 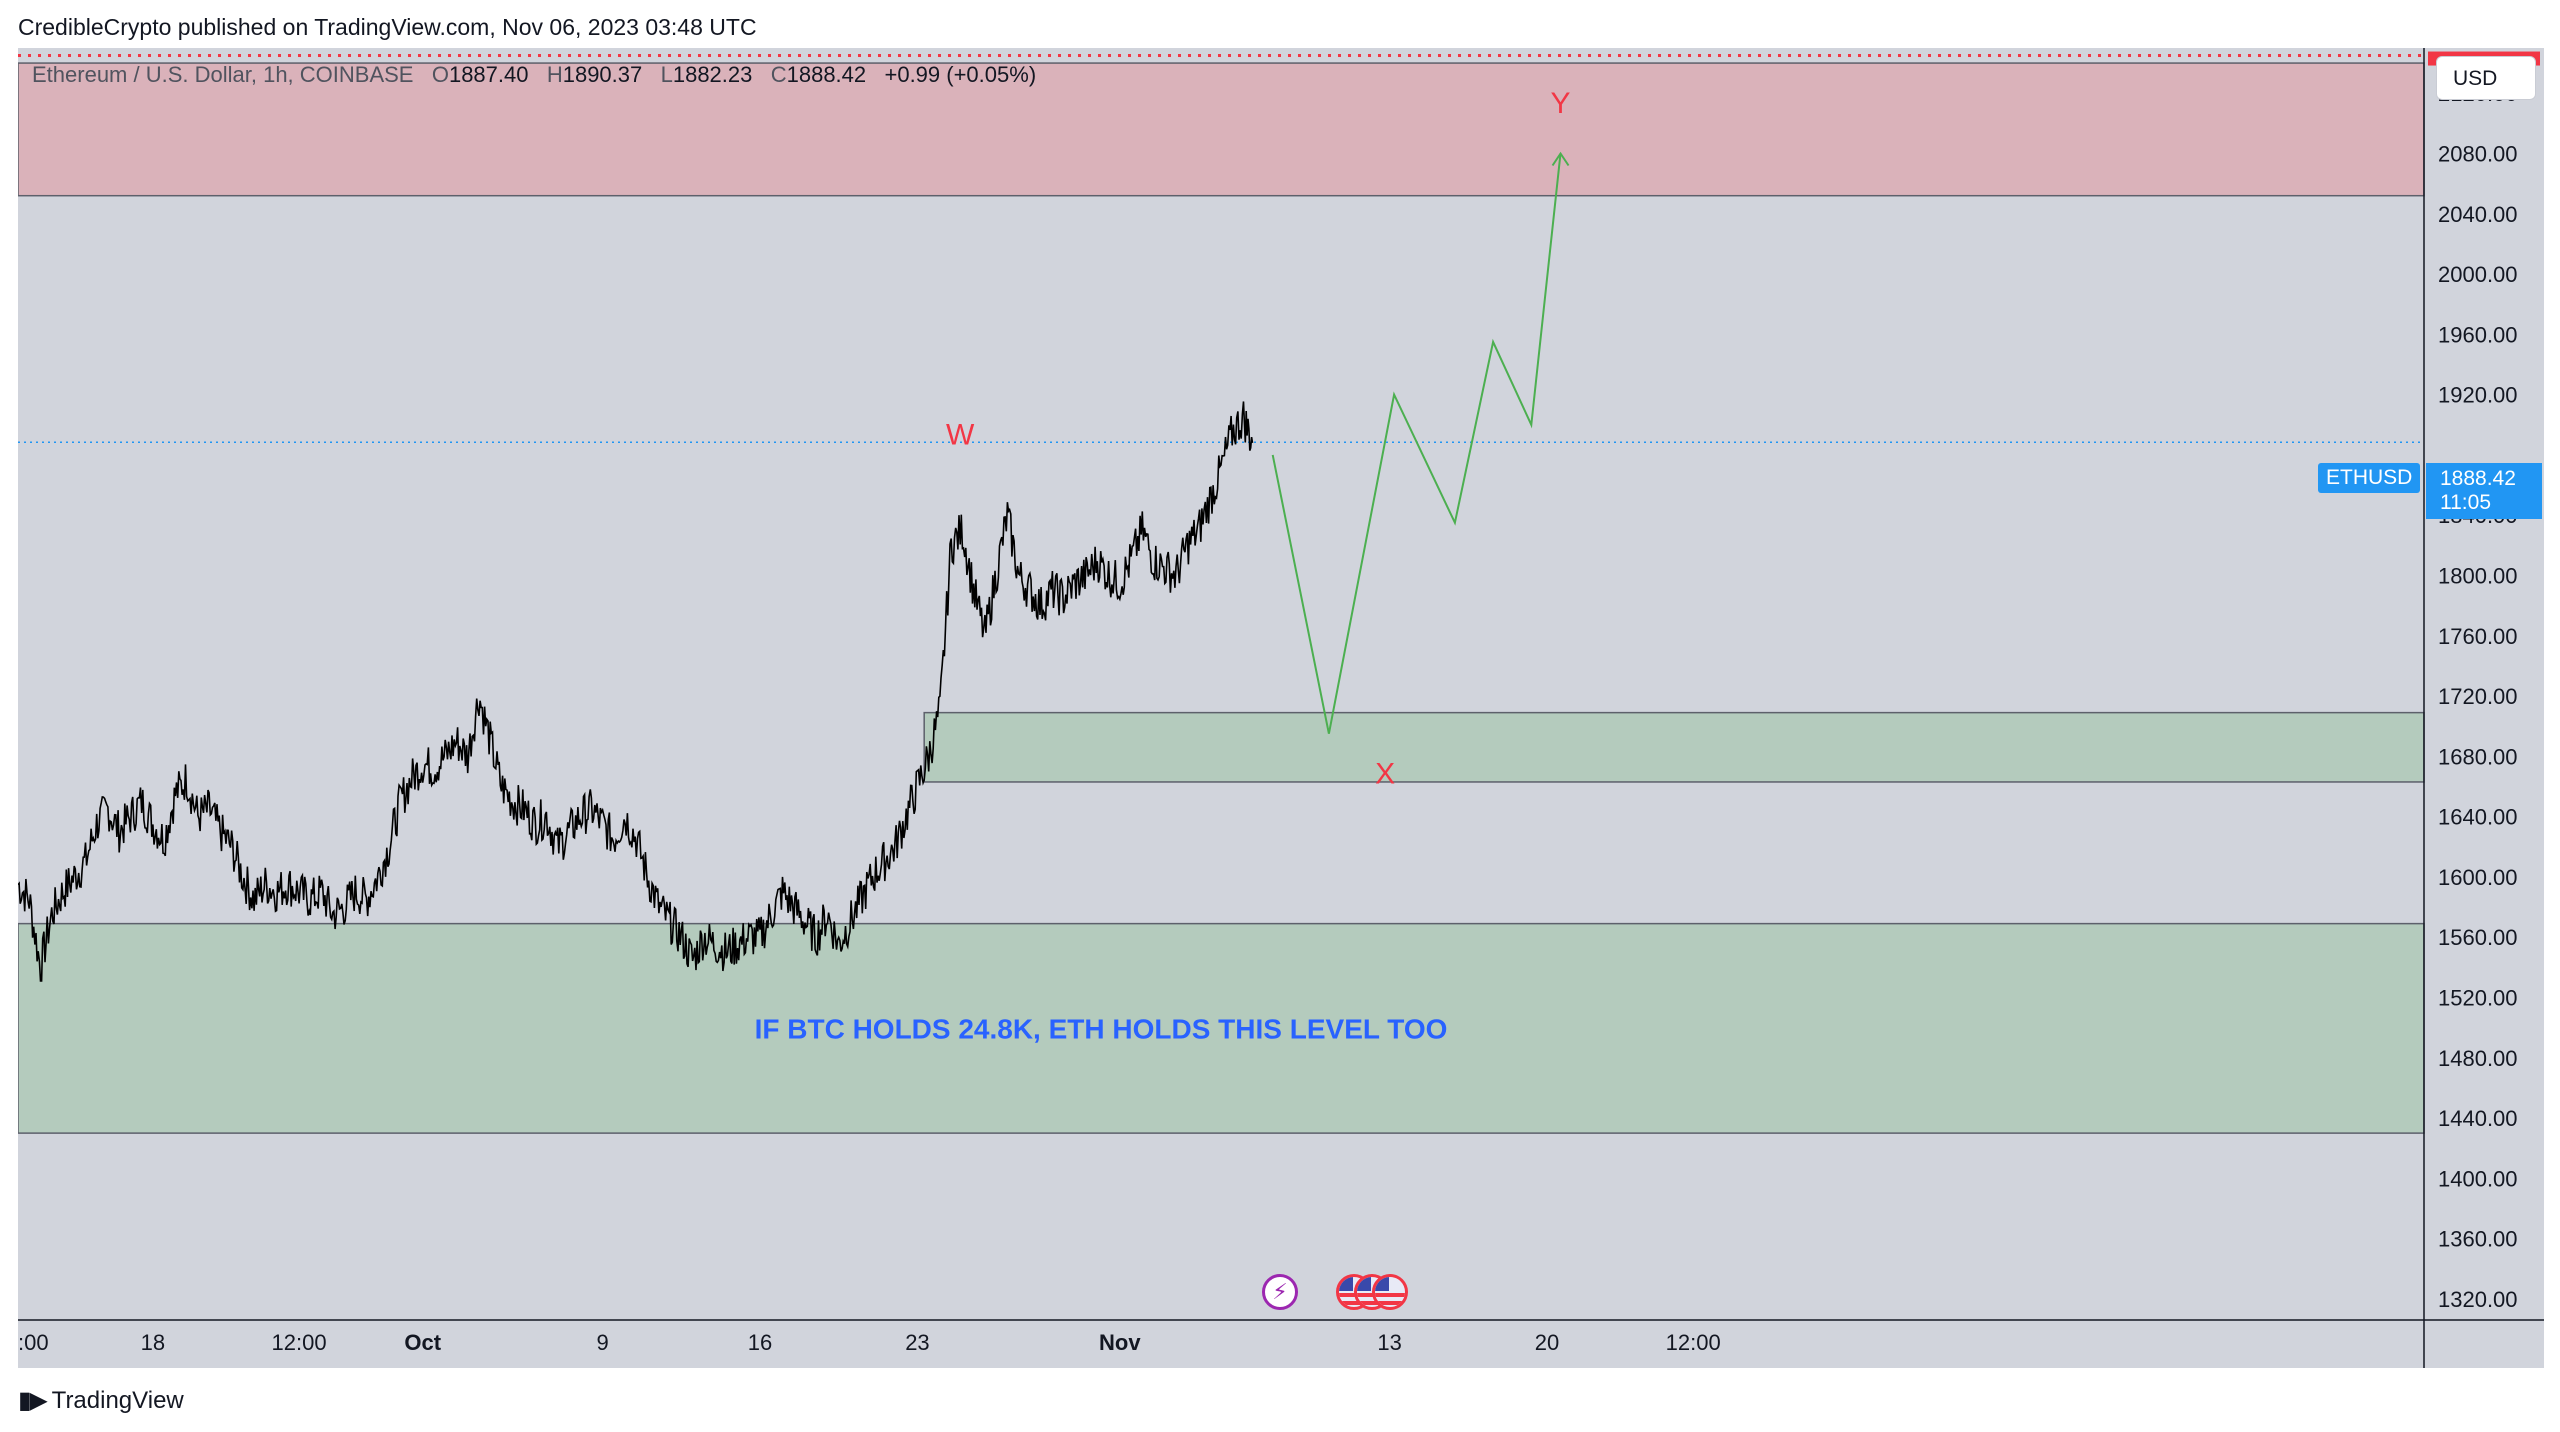 What do you see at coordinates (2478, 937) in the screenshot?
I see `y-tick-label: 1560.00` at bounding box center [2478, 937].